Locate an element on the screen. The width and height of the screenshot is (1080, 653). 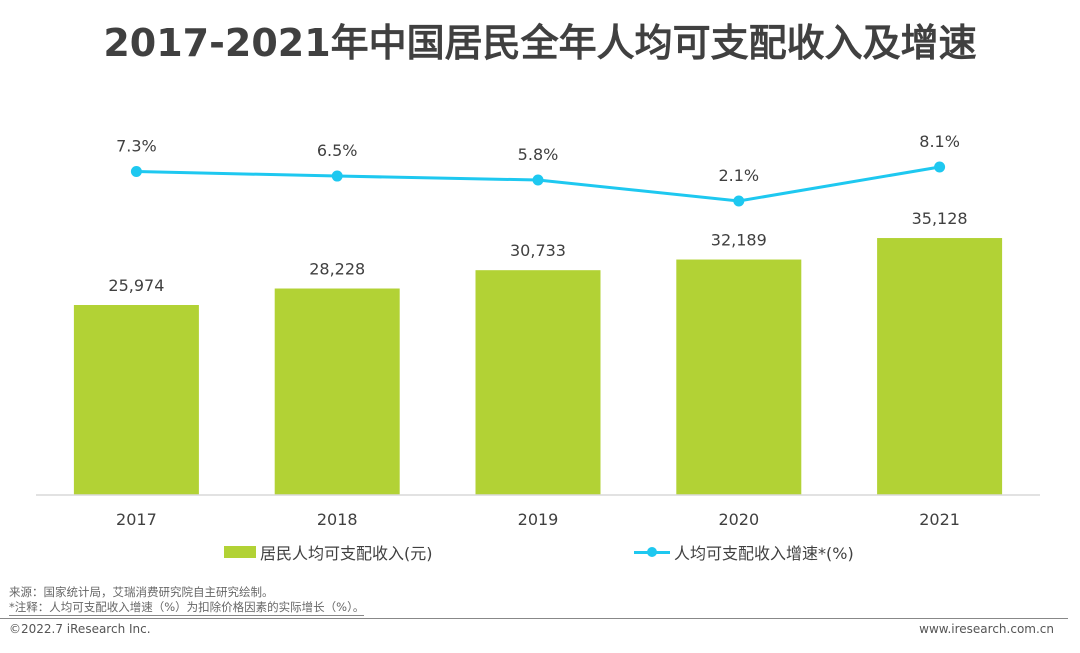
bar-value-label: 35,128 is located at coordinates (940, 218).